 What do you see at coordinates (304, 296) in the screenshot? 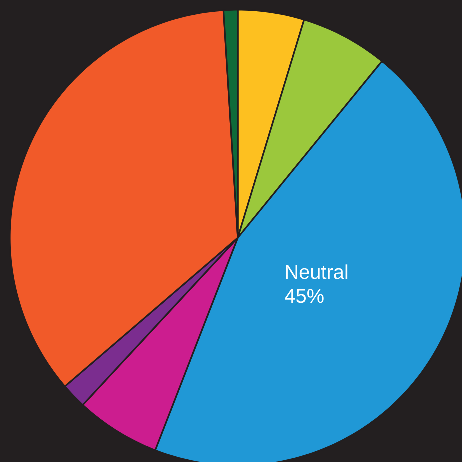
I see `data-label: 45%` at bounding box center [304, 296].